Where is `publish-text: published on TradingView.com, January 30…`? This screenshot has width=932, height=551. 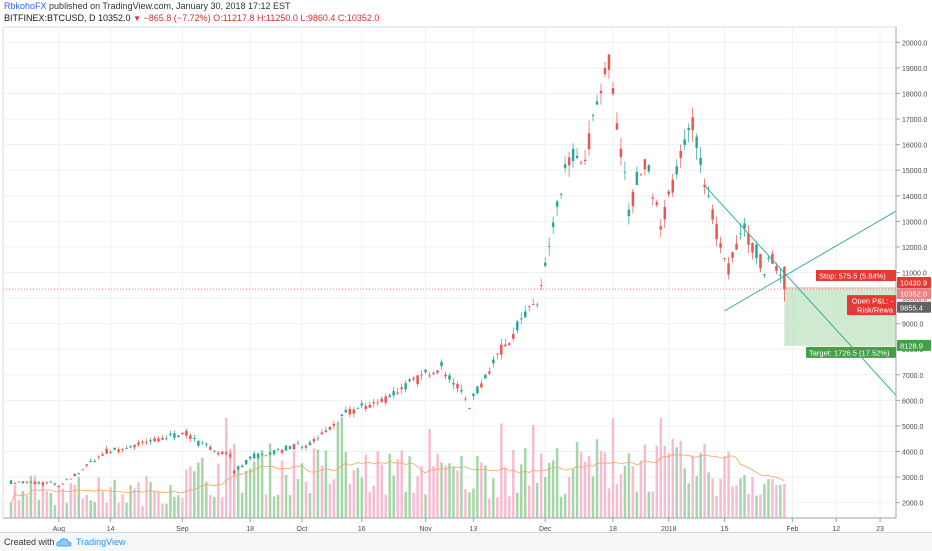
publish-text: published on TradingView.com, January 30… is located at coordinates (170, 6).